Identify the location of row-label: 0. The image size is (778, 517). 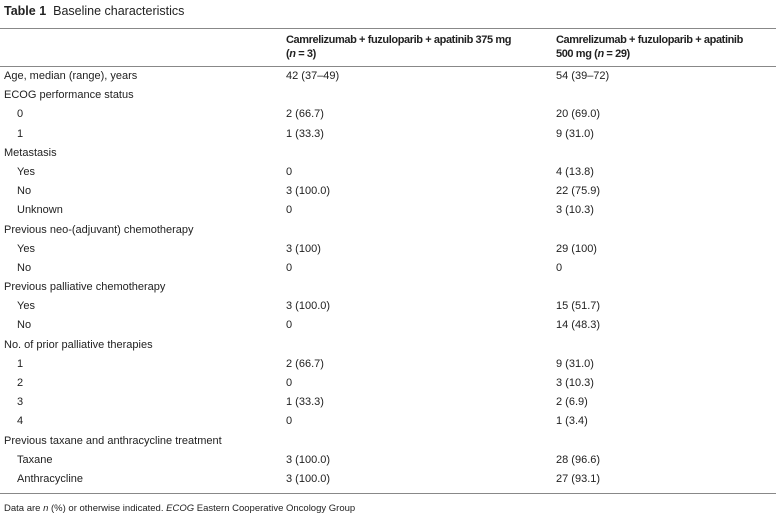
(20, 114).